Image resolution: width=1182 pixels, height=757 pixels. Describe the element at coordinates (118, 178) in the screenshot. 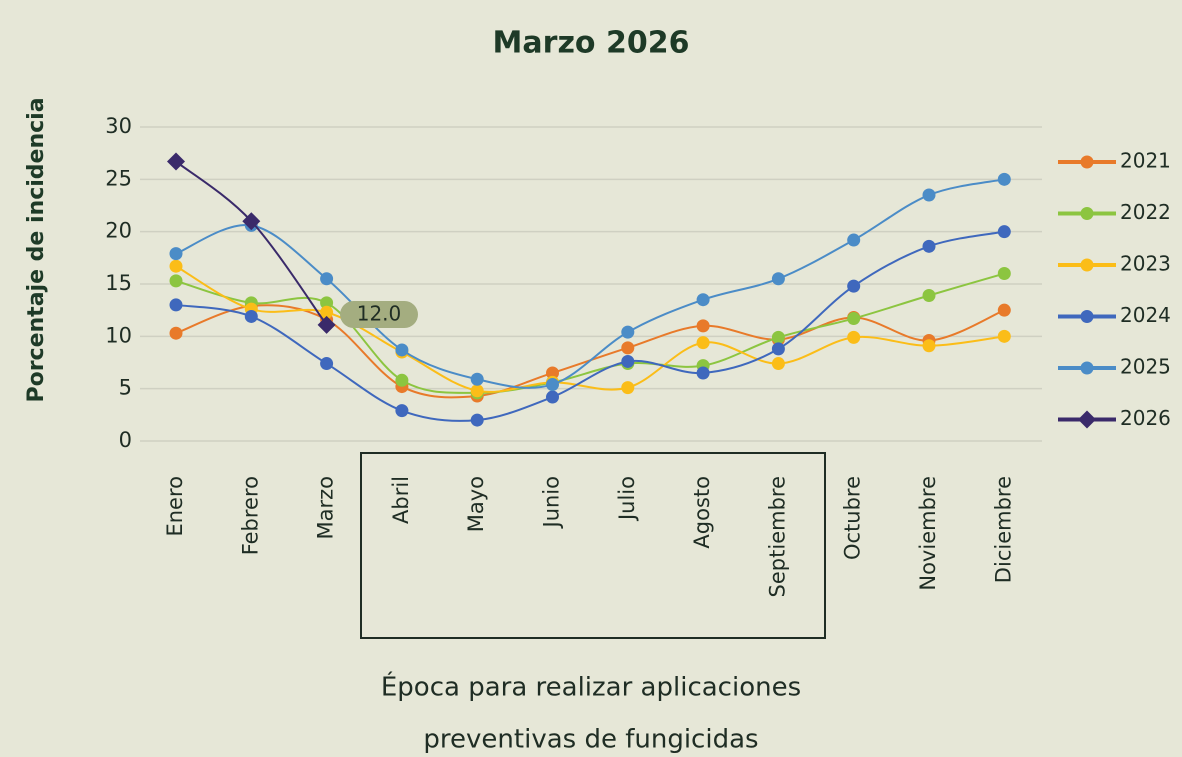

I see `y-tick-label: 25` at that location.